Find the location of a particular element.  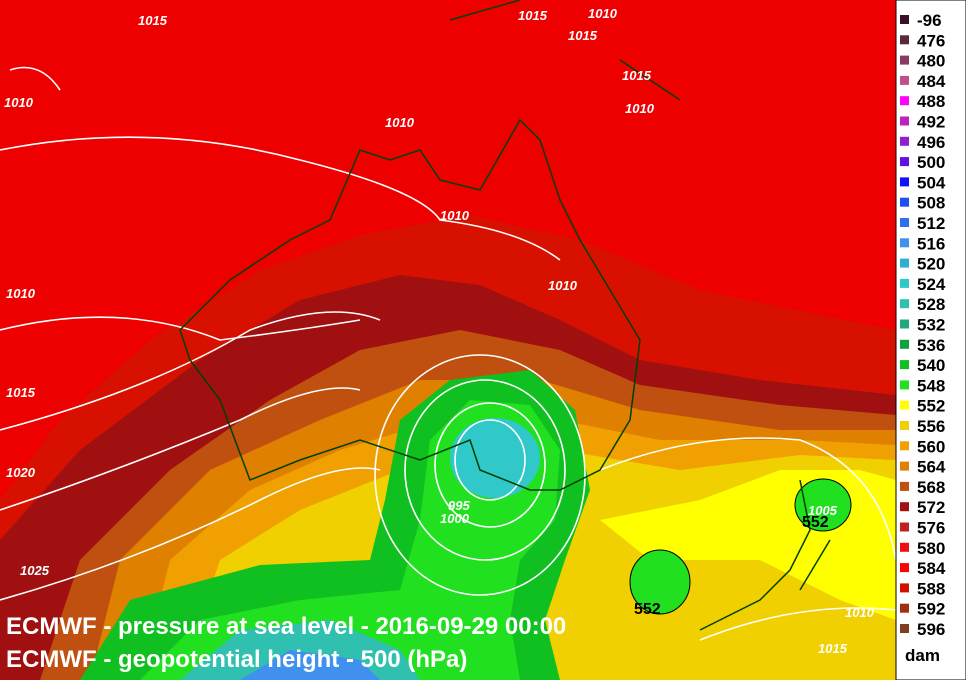

legend-label: 512 is located at coordinates (931, 223).